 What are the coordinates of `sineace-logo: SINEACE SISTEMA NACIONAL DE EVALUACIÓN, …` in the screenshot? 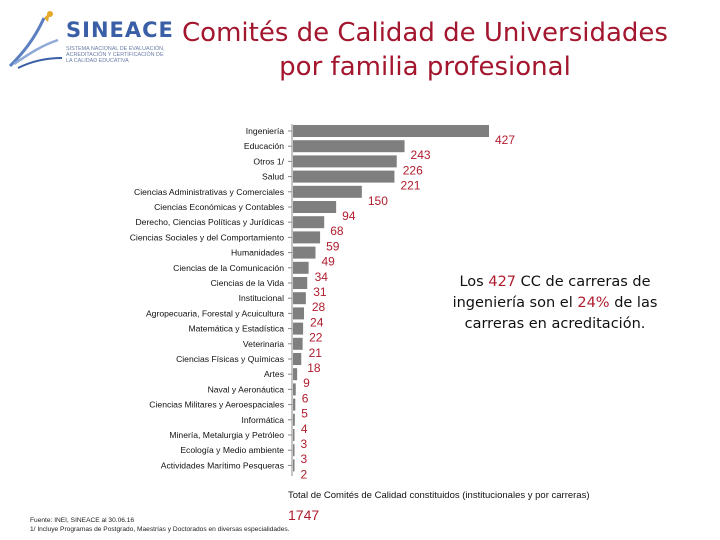 It's located at (89, 41).